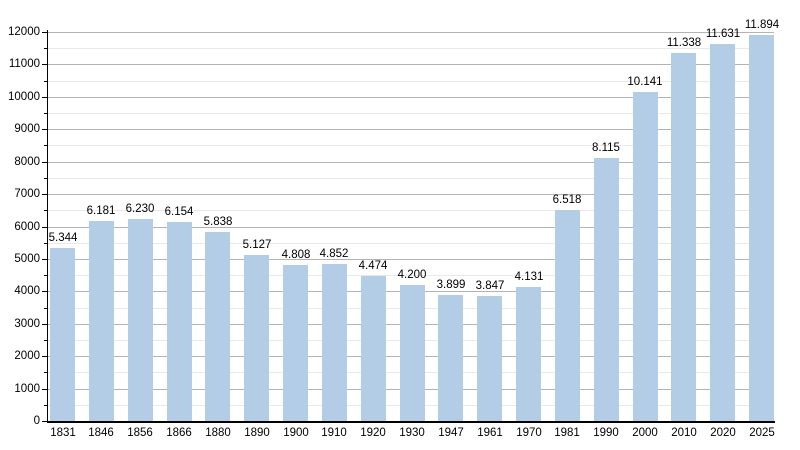 The image size is (800, 450). I want to click on bar-value-label: 3.847, so click(490, 286).